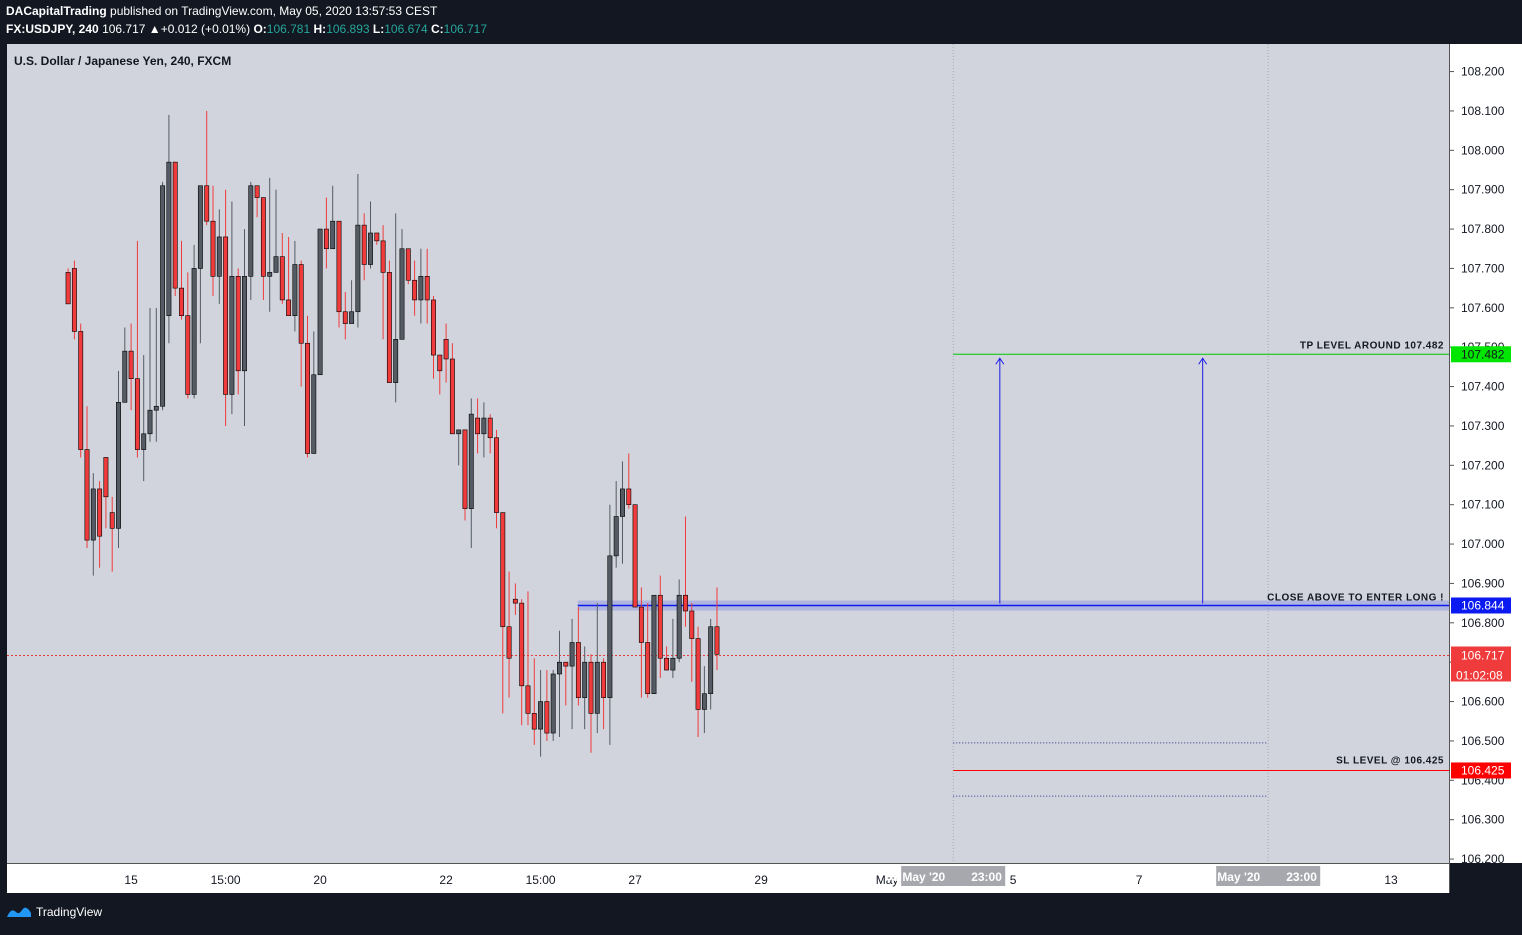  I want to click on footer-brand: TradingView, so click(54, 912).